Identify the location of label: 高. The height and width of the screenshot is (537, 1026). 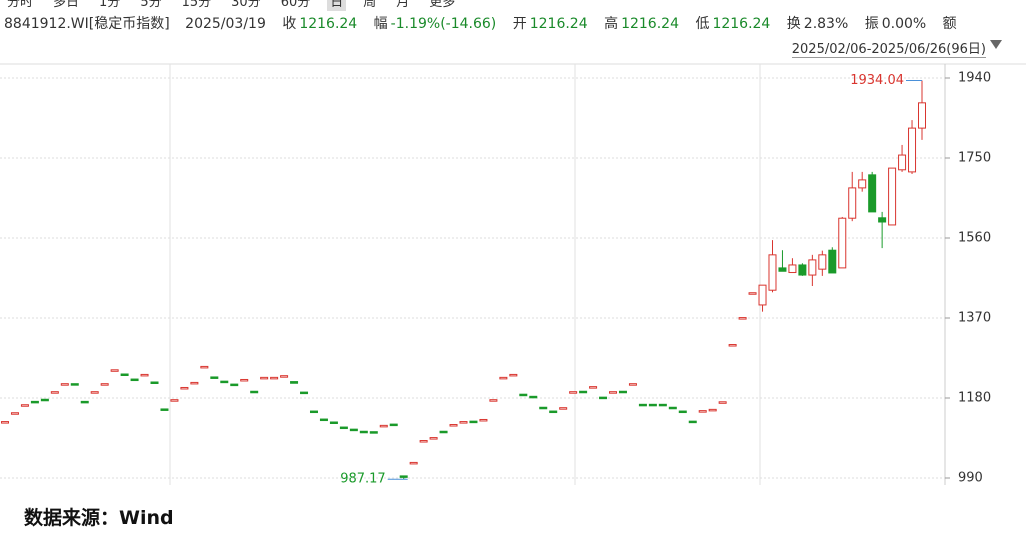
(611, 24).